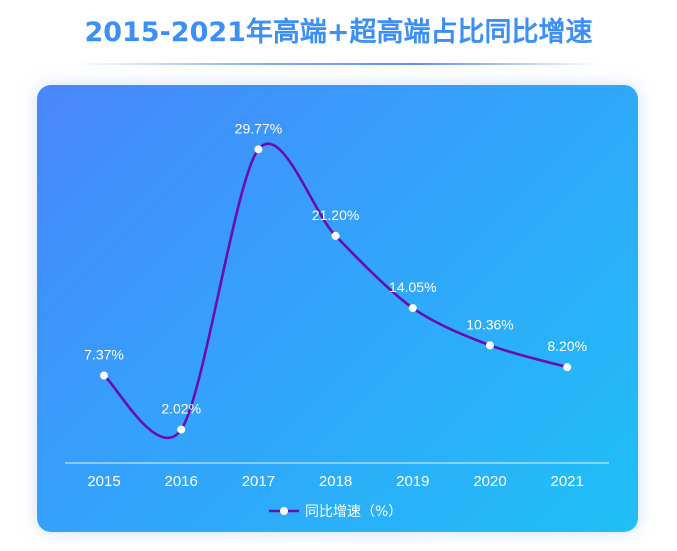 The image size is (677, 551). Describe the element at coordinates (181, 409) in the screenshot. I see `data-label: 2.02%` at that location.